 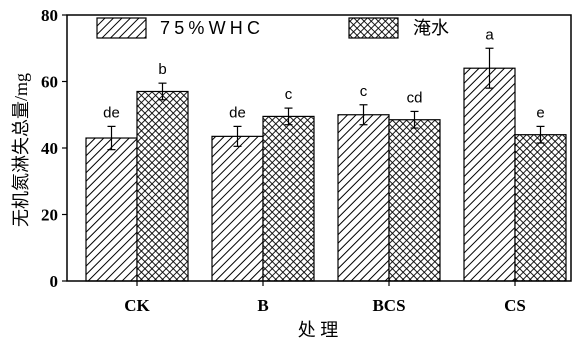 What do you see at coordinates (49, 82) in the screenshot?
I see `y-tick-label-60: 60` at bounding box center [49, 82].